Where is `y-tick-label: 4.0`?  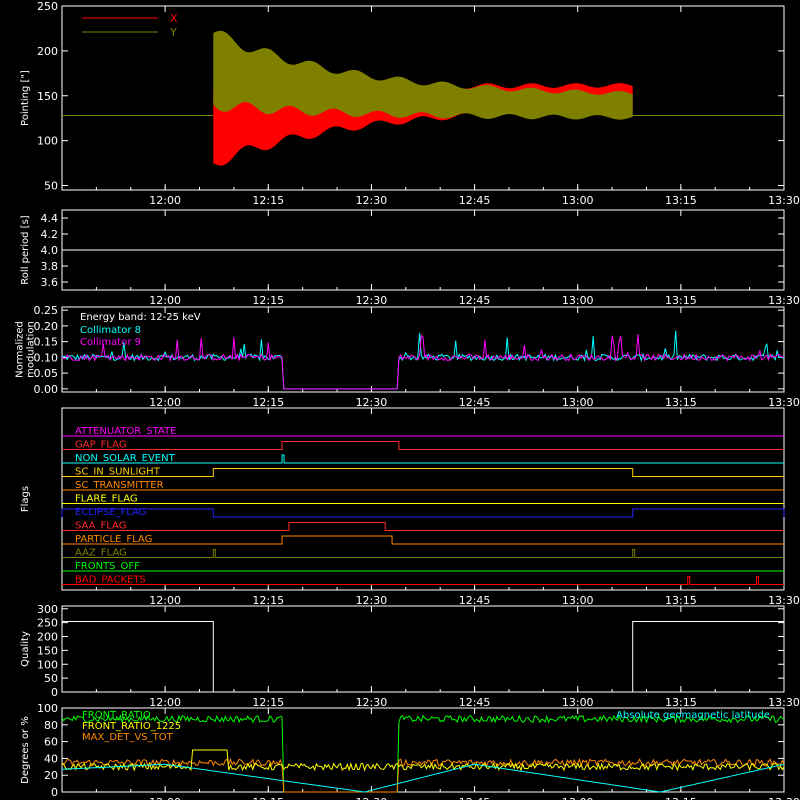 y-tick-label: 4.0 is located at coordinates (50, 250).